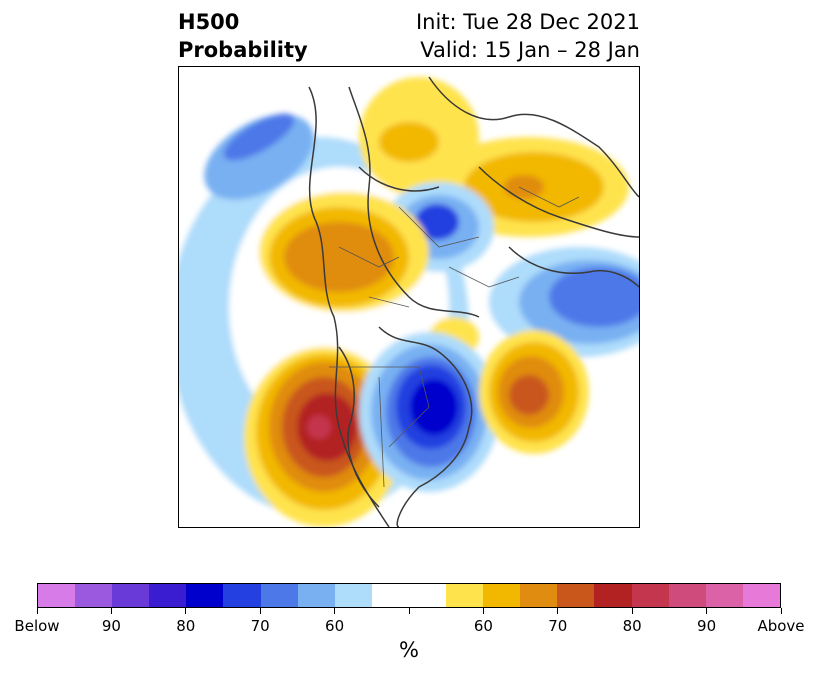 The height and width of the screenshot is (676, 819). What do you see at coordinates (530, 50) in the screenshot?
I see `valid-period: Valid: 15 Jan – 28 Jan` at bounding box center [530, 50].